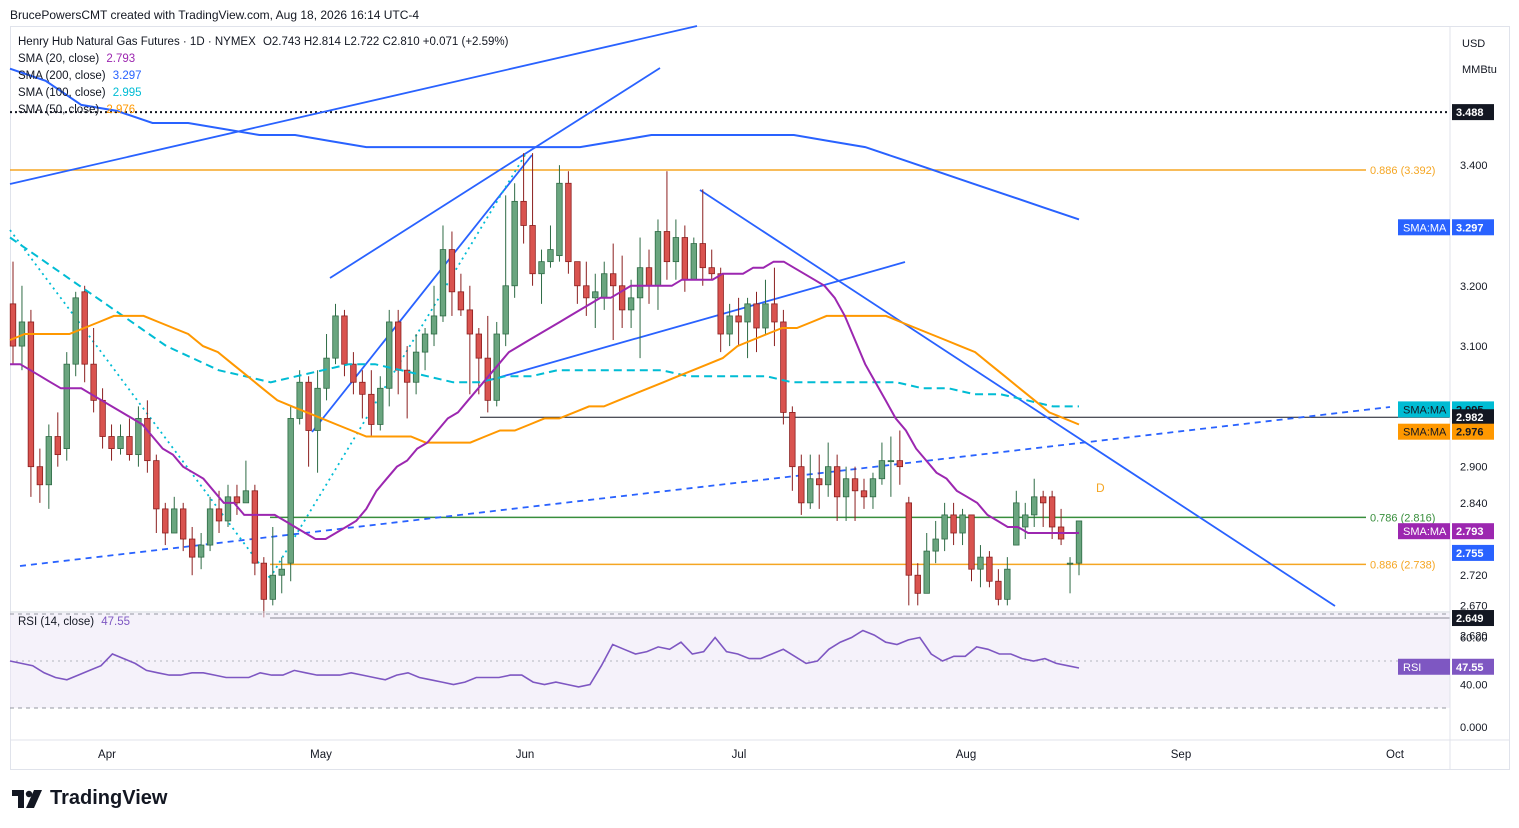  Describe the element at coordinates (140, 404) in the screenshot. I see `dotted-decline` at that location.